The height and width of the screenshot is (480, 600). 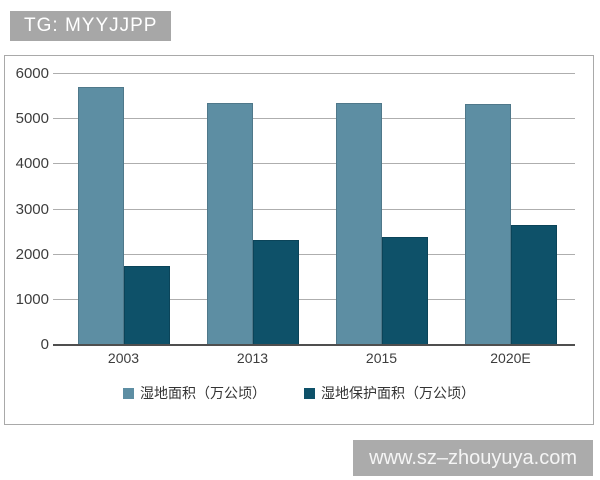 What do you see at coordinates (404, 291) in the screenshot?
I see `bar-2015-湿地保护面积（万公顷）` at bounding box center [404, 291].